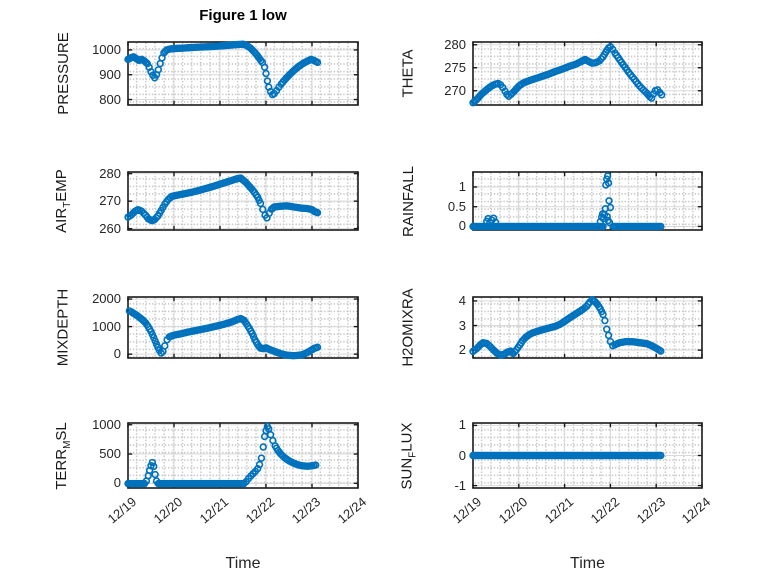 This screenshot has width=778, height=583. I want to click on rainfall-y-tick-label: 1, so click(462, 186).